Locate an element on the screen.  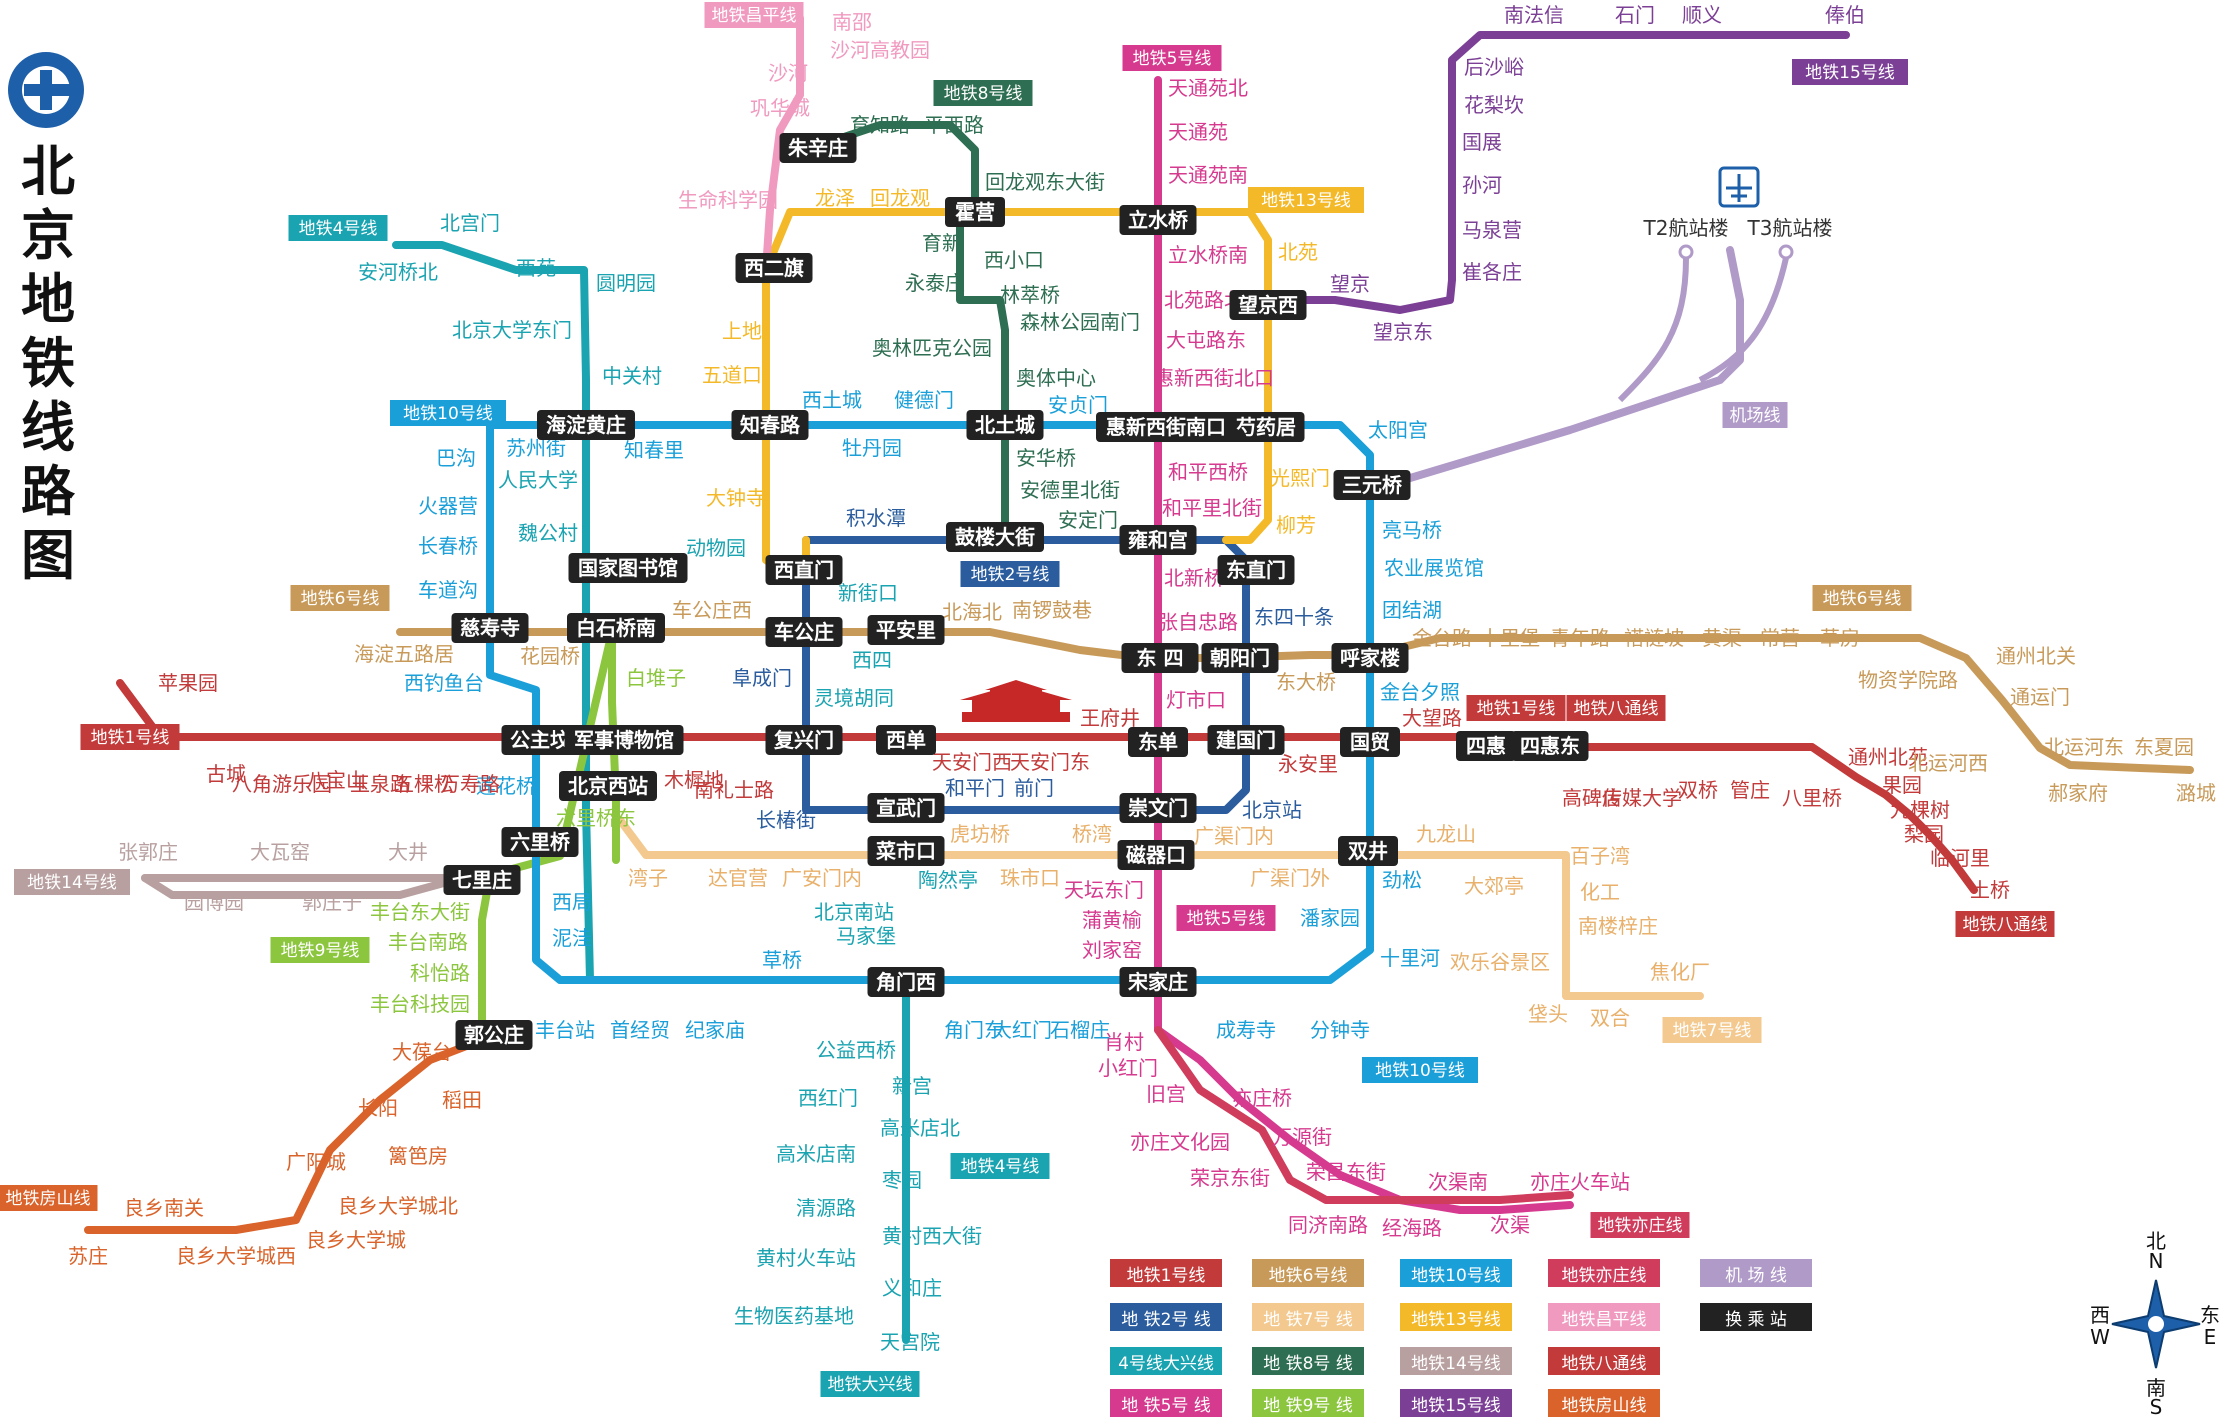
station: 天安门西 is located at coordinates (972, 762).